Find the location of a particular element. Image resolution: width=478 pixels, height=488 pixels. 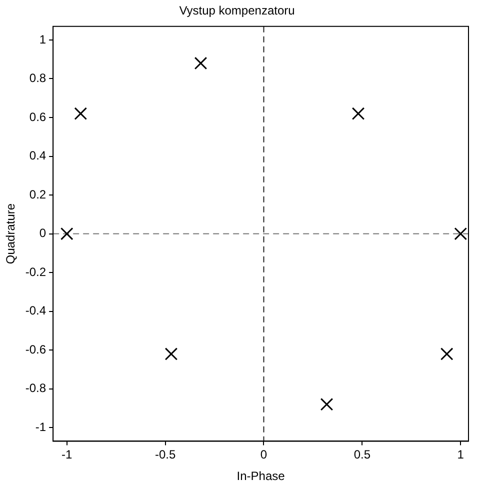

x-axis-title: In-Phase is located at coordinates (261, 476).